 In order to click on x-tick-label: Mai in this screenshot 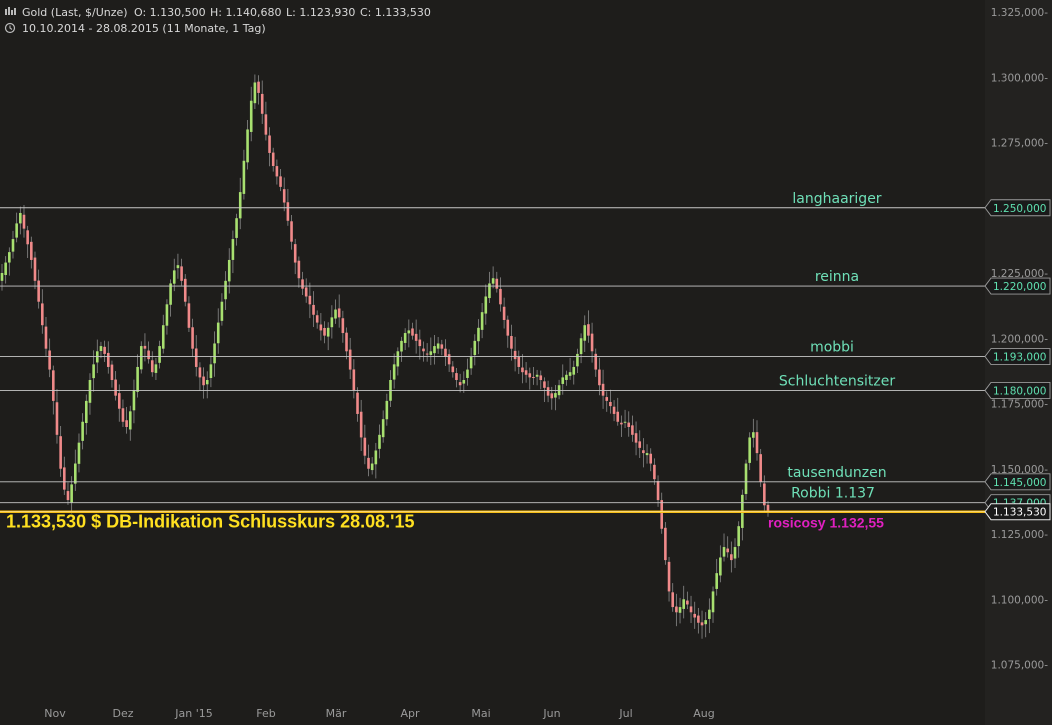, I will do `click(480, 713)`.